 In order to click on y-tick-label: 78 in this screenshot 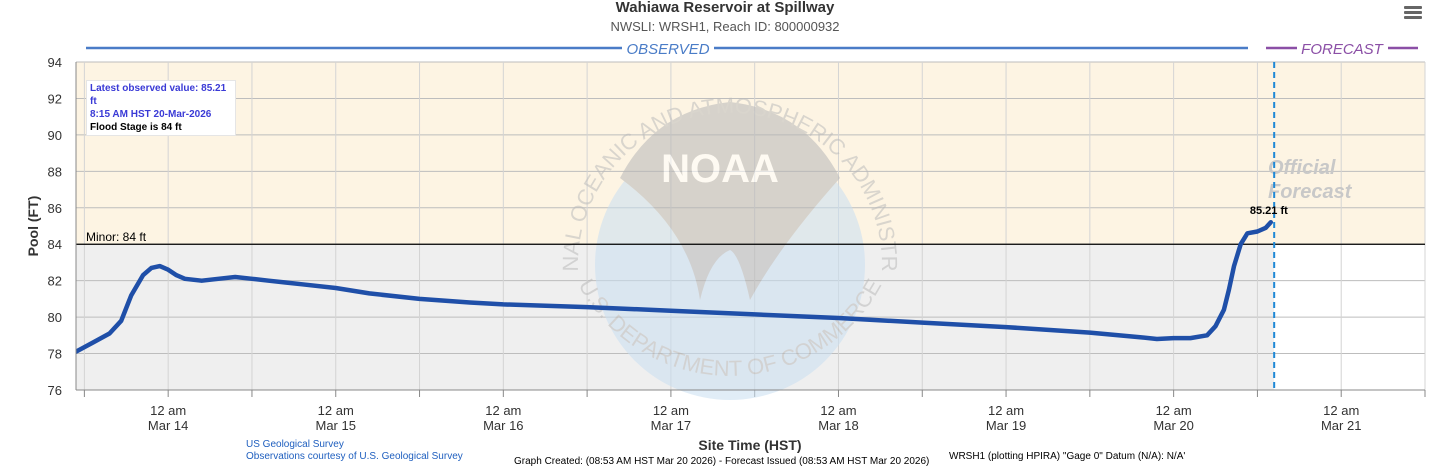, I will do `click(55, 354)`.